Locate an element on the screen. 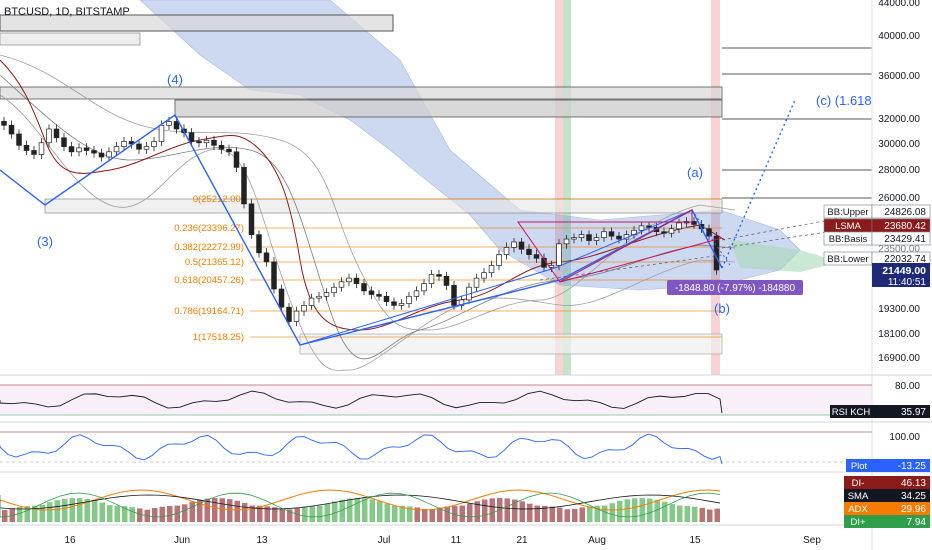 The height and width of the screenshot is (550, 932). price-tag: BB:Basis 23429.41 is located at coordinates (877, 238).